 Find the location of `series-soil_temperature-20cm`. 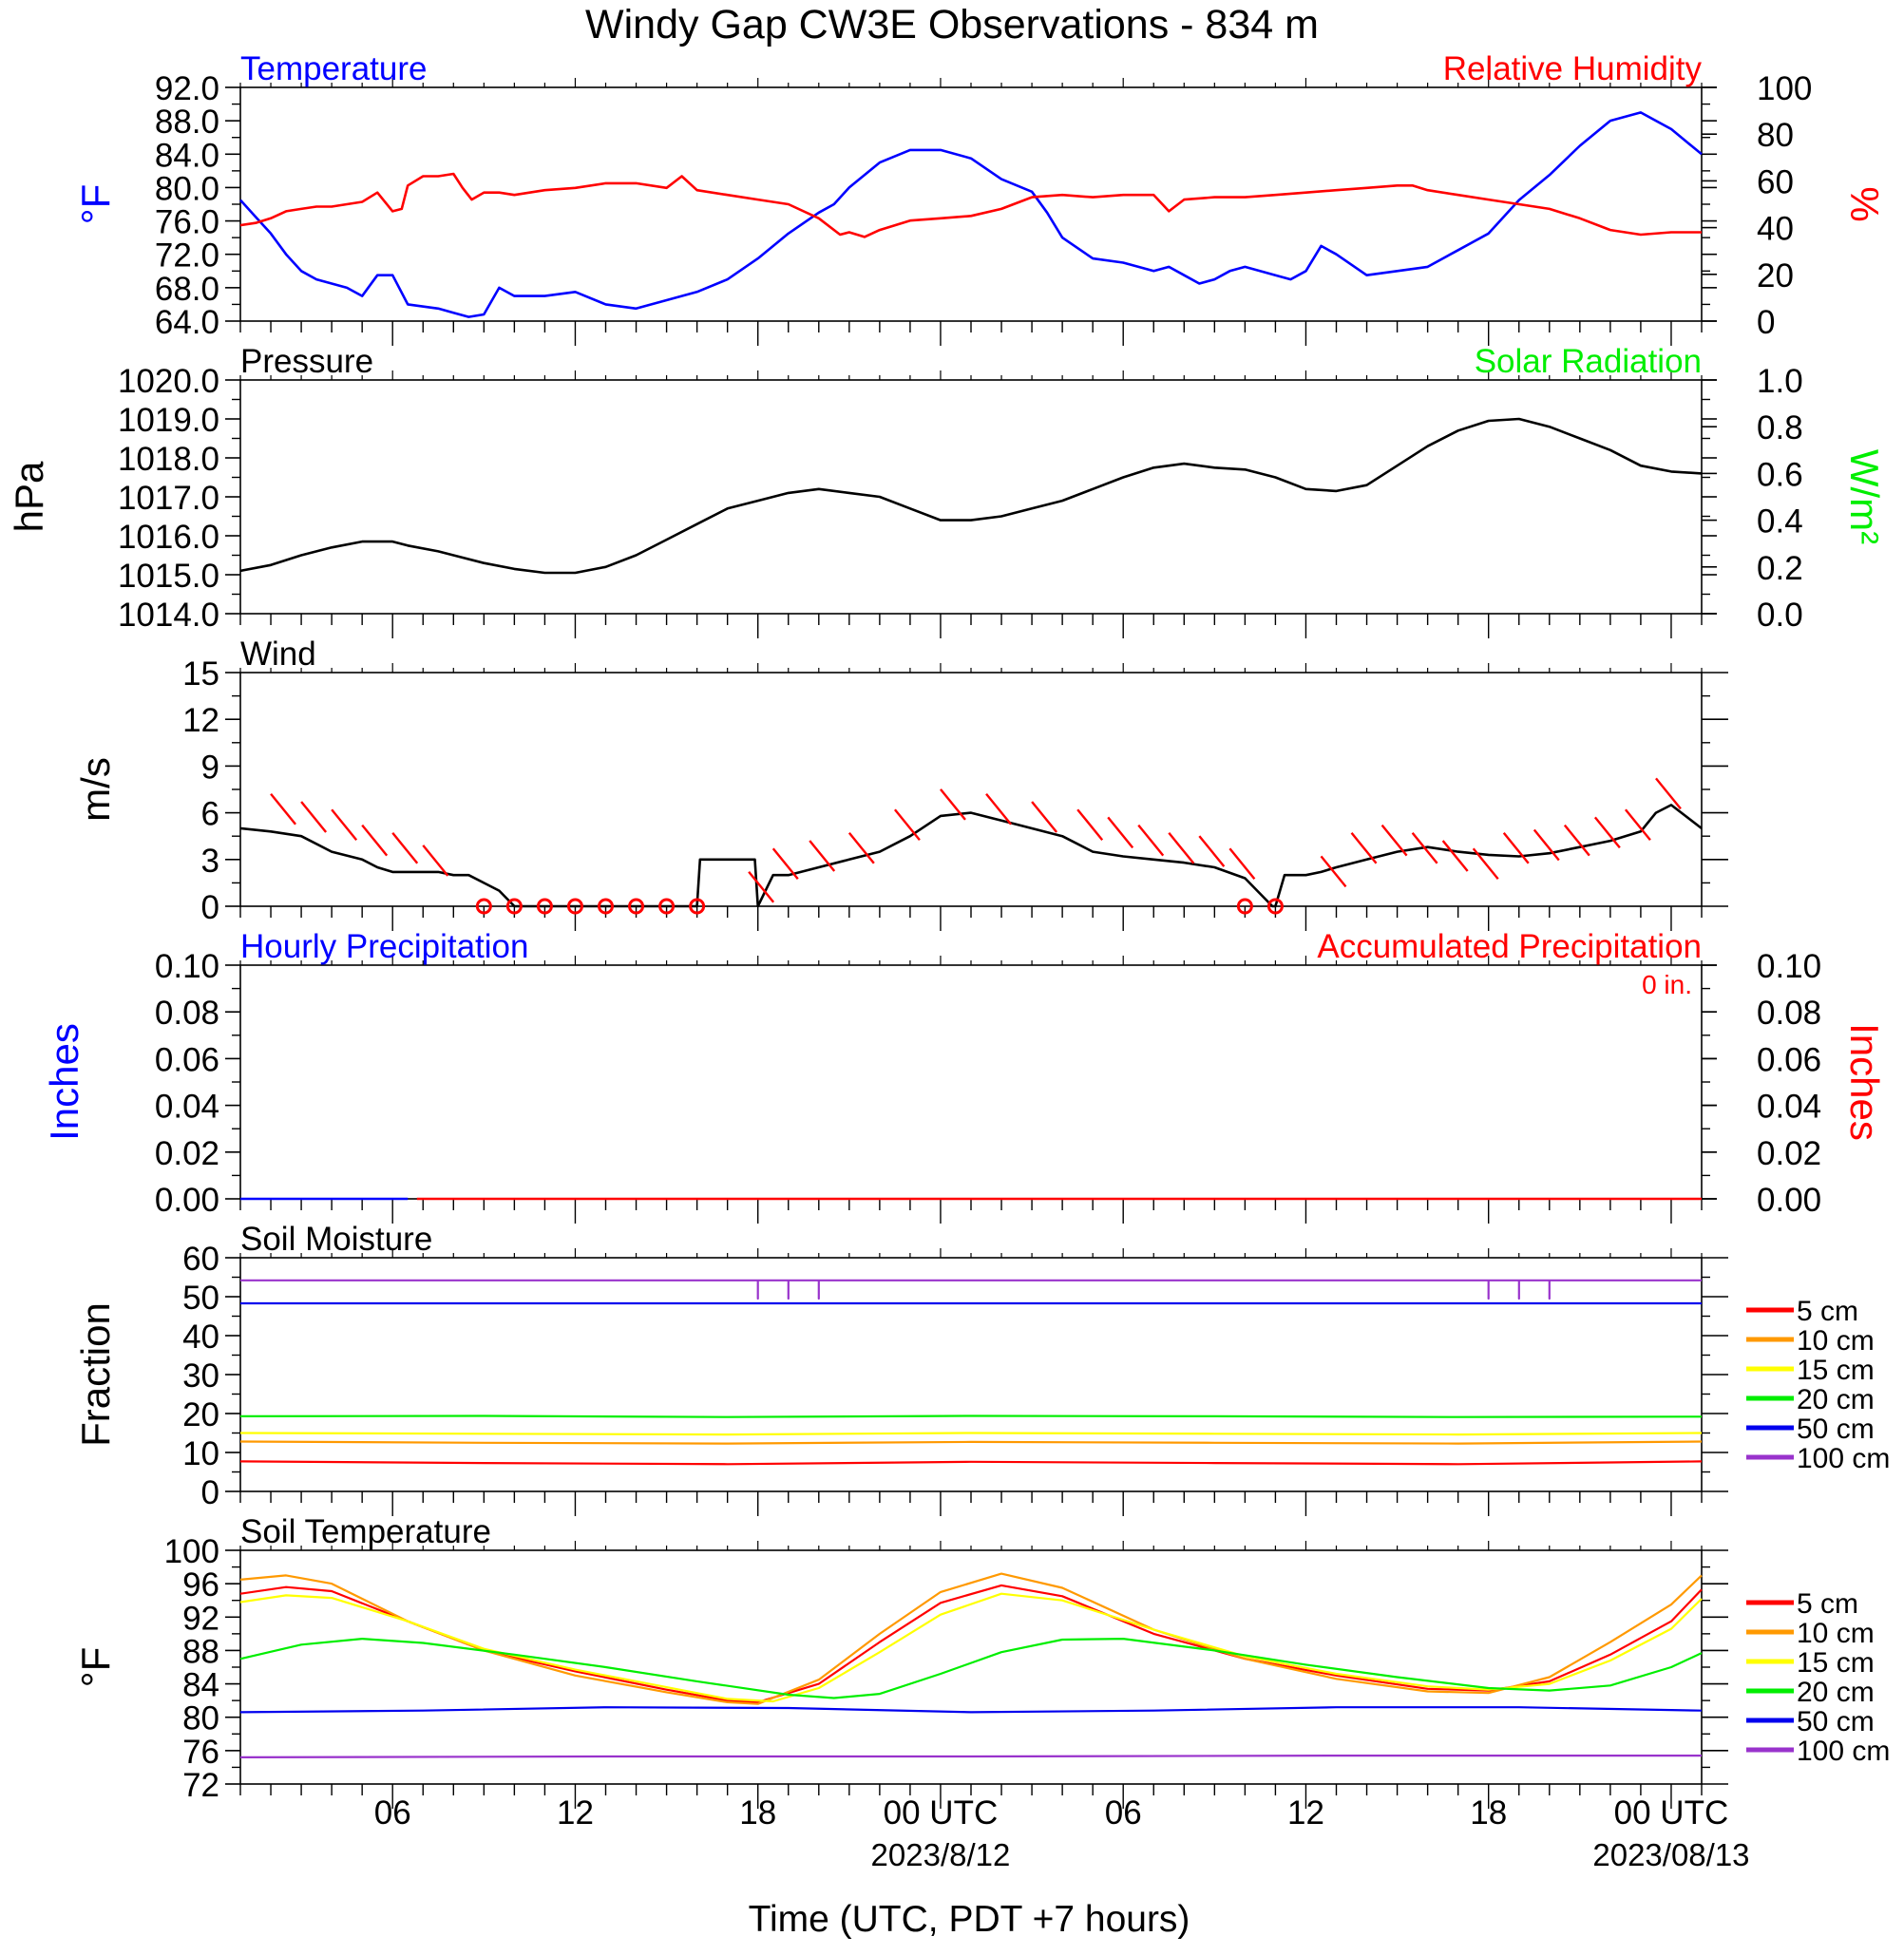

series-soil_temperature-20cm is located at coordinates (971, 1668).